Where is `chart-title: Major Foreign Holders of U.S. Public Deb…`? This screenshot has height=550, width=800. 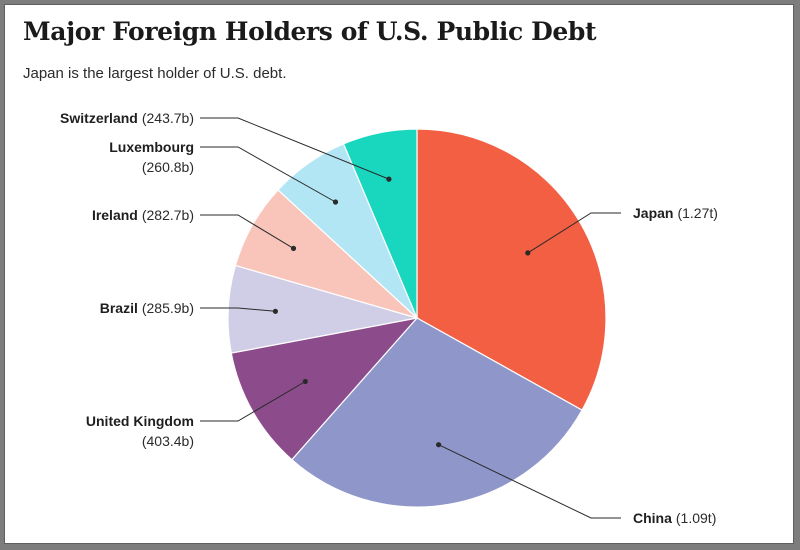
chart-title: Major Foreign Holders of U.S. Public Deb… is located at coordinates (310, 31).